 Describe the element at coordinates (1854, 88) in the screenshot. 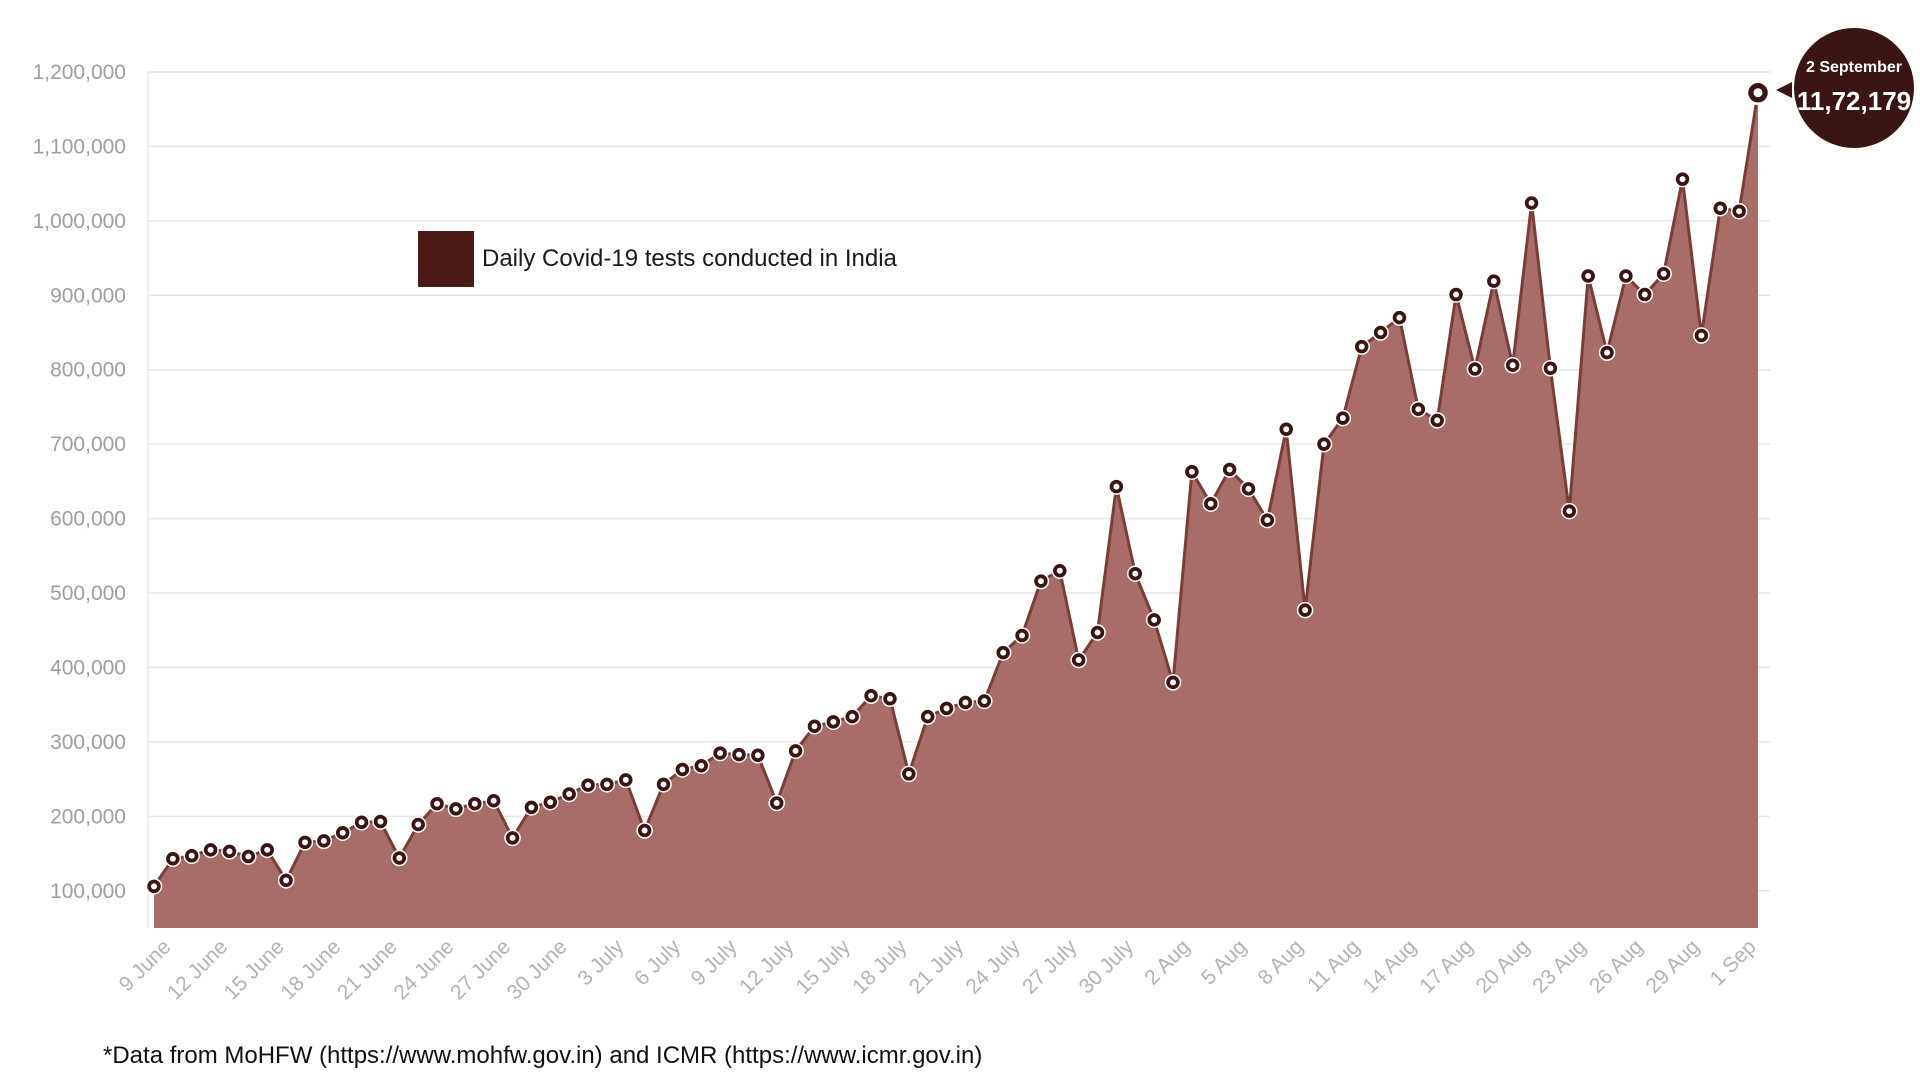

I see `callout-bubble` at that location.